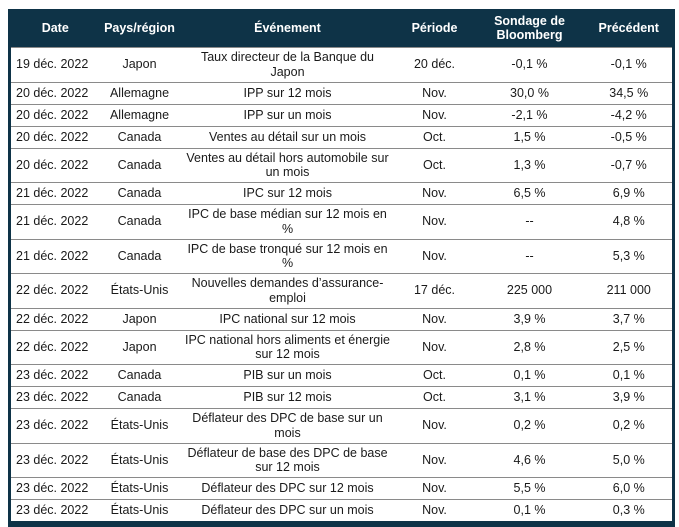  I want to click on column-header-date: Date, so click(54, 28).